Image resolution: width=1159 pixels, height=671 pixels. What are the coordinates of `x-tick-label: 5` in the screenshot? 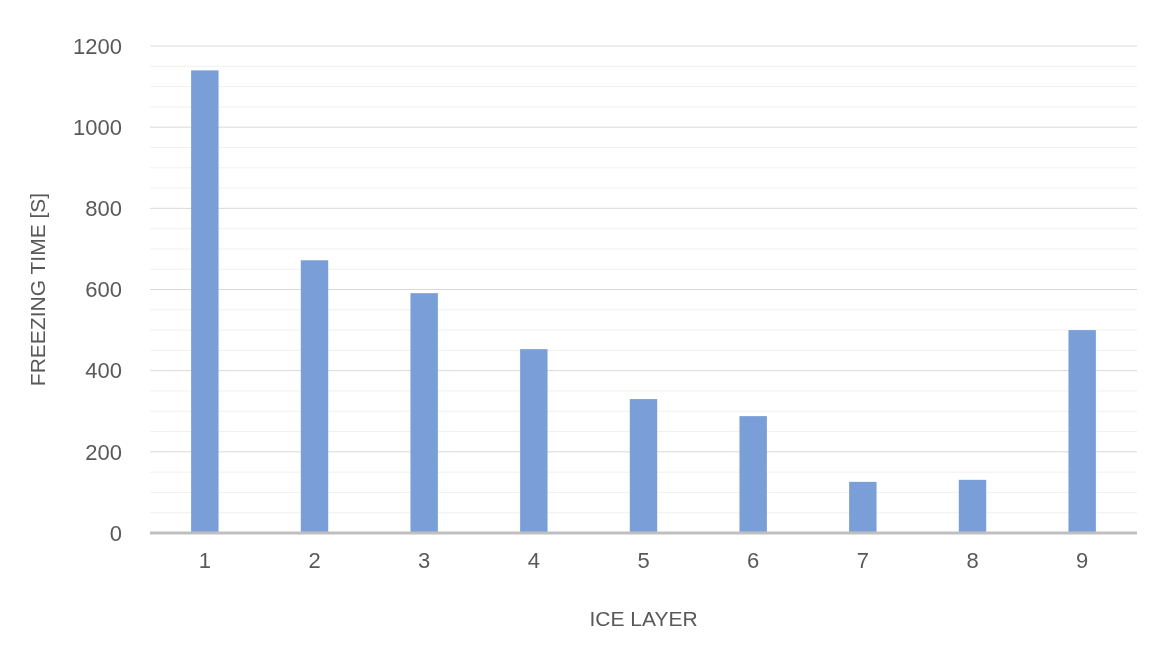 It's located at (643, 560).